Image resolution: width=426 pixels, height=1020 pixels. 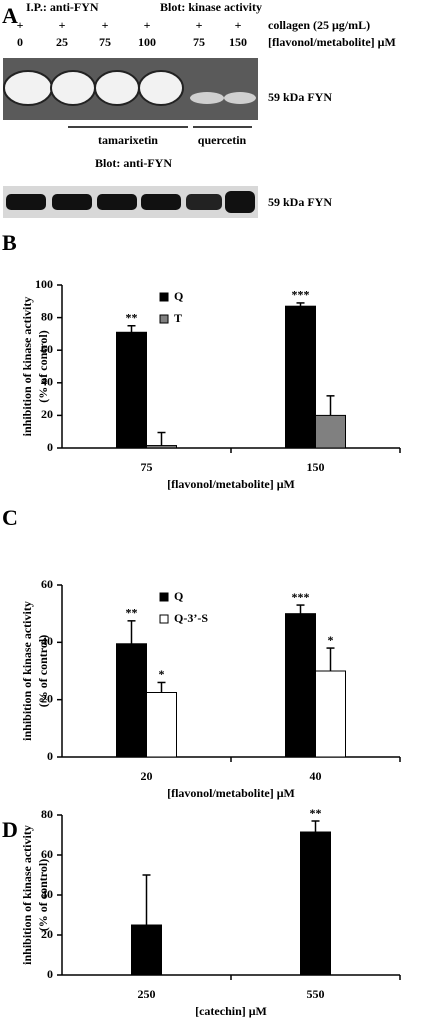 What do you see at coordinates (316, 776) in the screenshot?
I see `x-tick-label: 40` at bounding box center [316, 776].